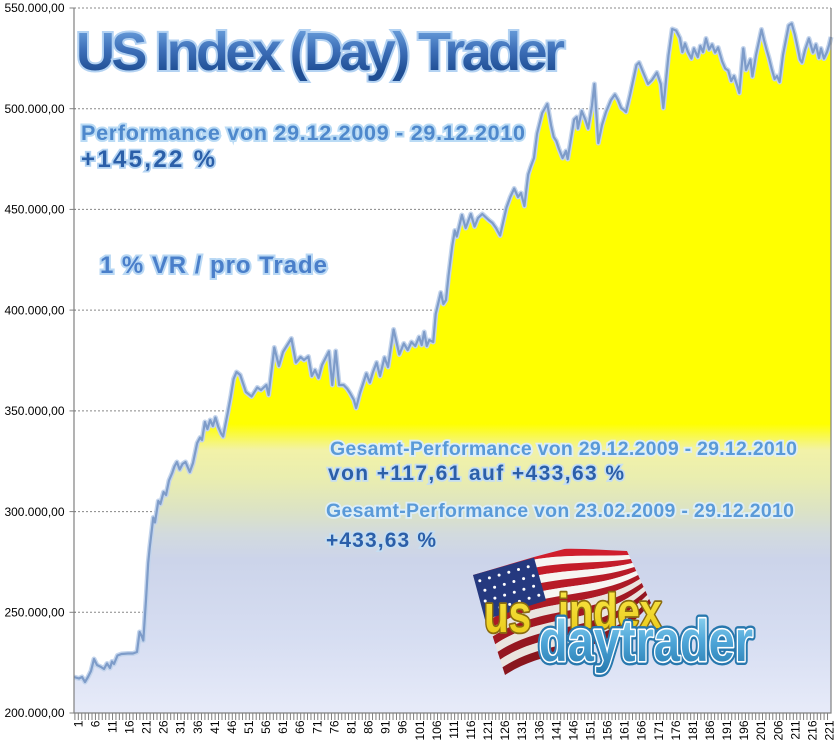 This screenshot has width=836, height=745. What do you see at coordinates (420, 730) in the screenshot?
I see `svg-text: 101` at bounding box center [420, 730].